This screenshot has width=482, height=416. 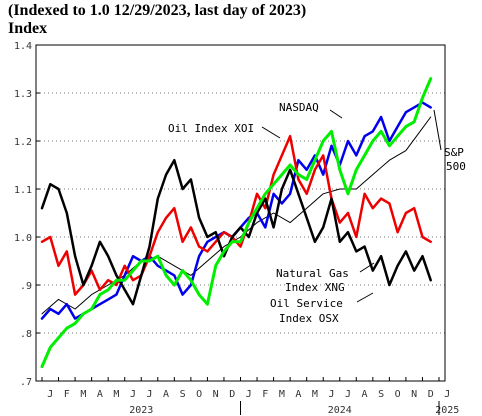 What do you see at coordinates (454, 152) in the screenshot?
I see `label-sp500-line1: S&P` at bounding box center [454, 152].